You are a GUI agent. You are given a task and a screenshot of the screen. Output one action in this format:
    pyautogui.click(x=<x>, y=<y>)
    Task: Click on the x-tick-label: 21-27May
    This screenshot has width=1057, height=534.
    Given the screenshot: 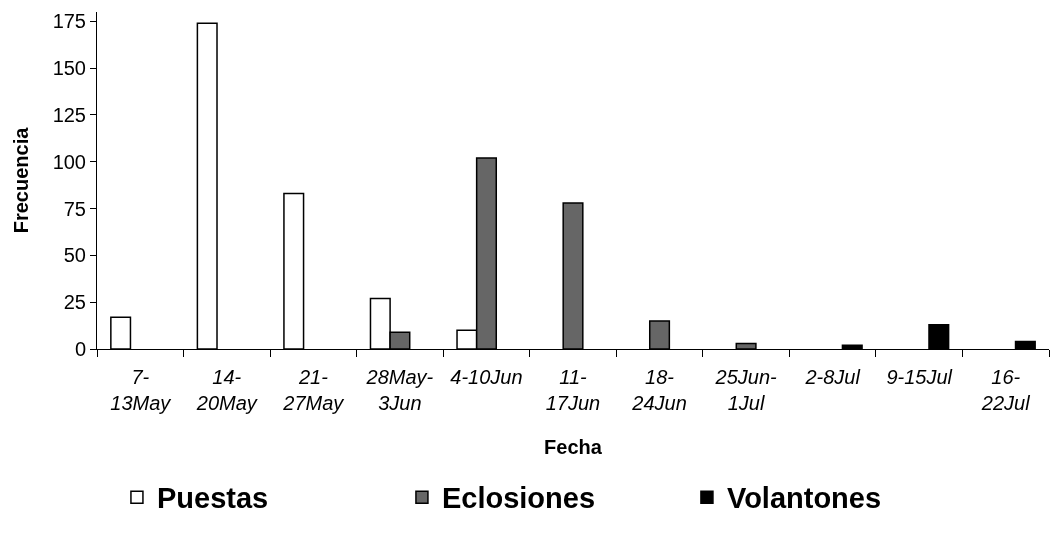 What is the action you would take?
    pyautogui.click(x=313, y=390)
    